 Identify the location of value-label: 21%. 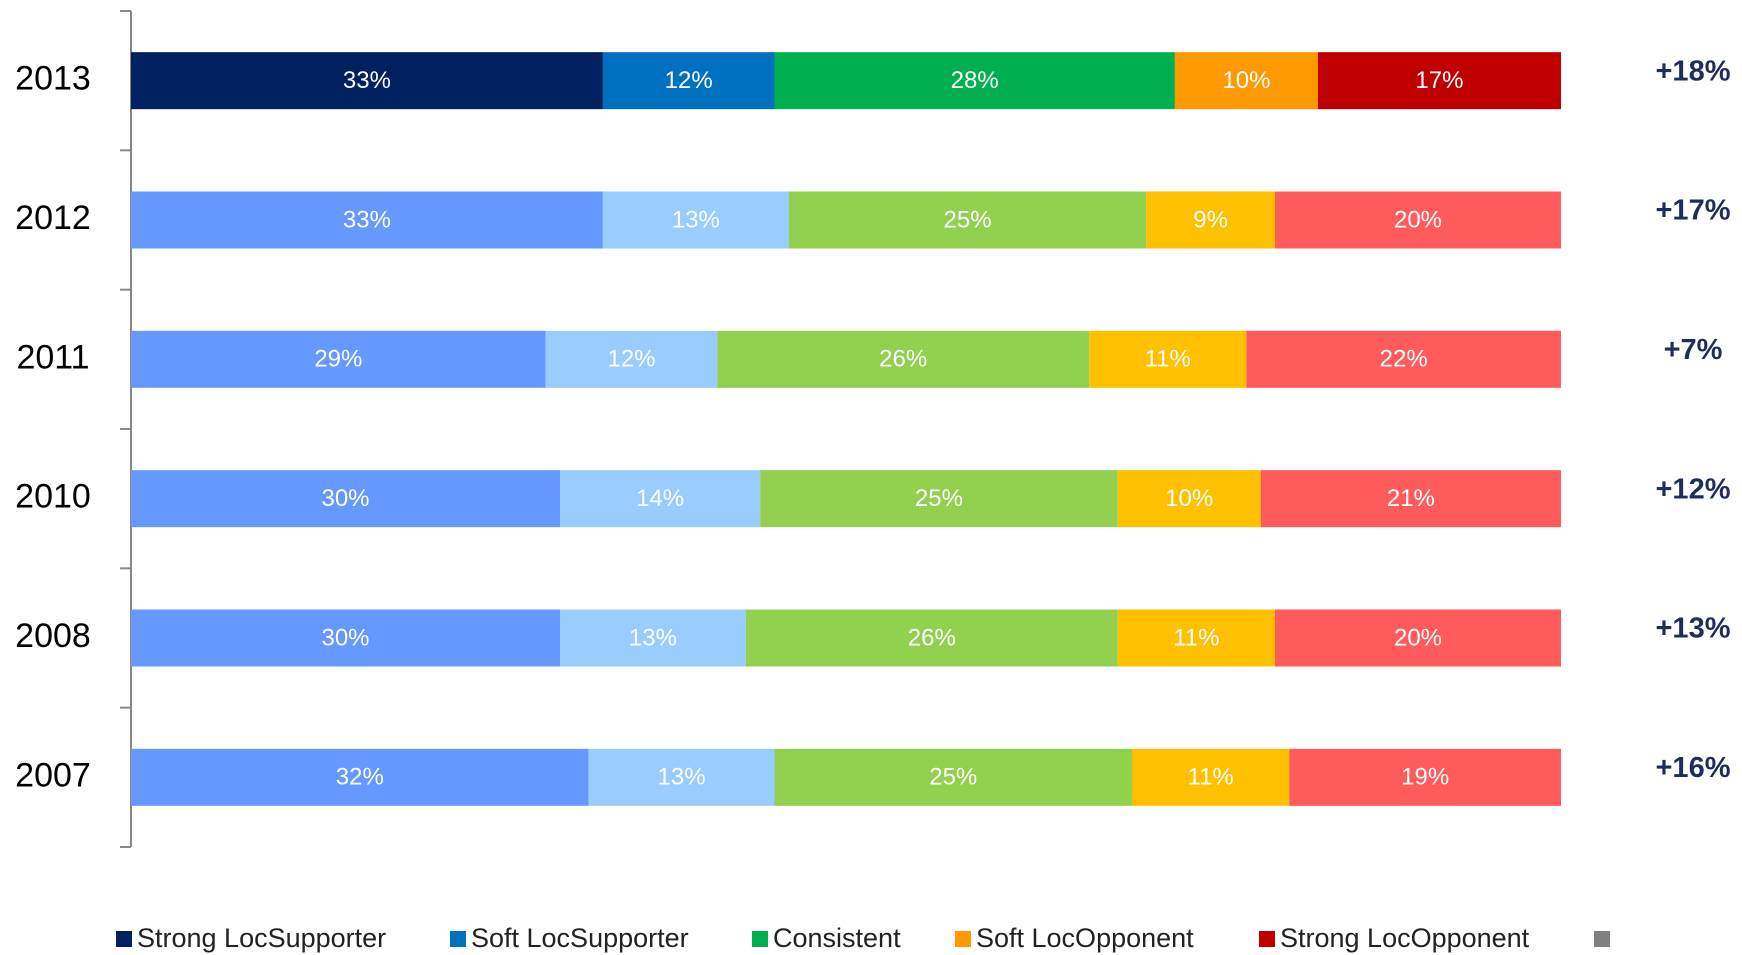
(1411, 498).